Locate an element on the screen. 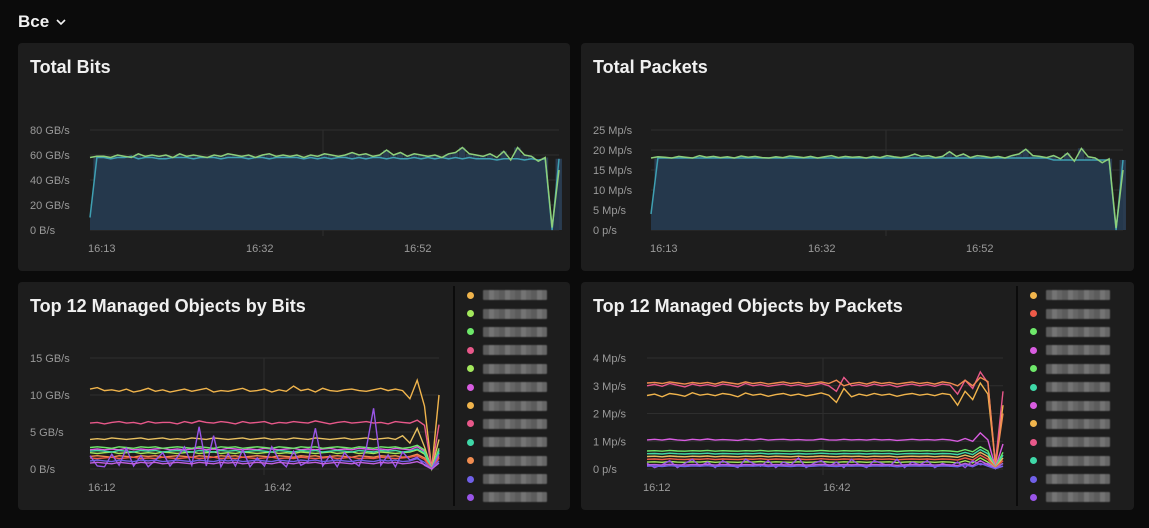 The width and height of the screenshot is (1149, 528). panel-title: Top 12 Managed Objects by Bits is located at coordinates (168, 306).